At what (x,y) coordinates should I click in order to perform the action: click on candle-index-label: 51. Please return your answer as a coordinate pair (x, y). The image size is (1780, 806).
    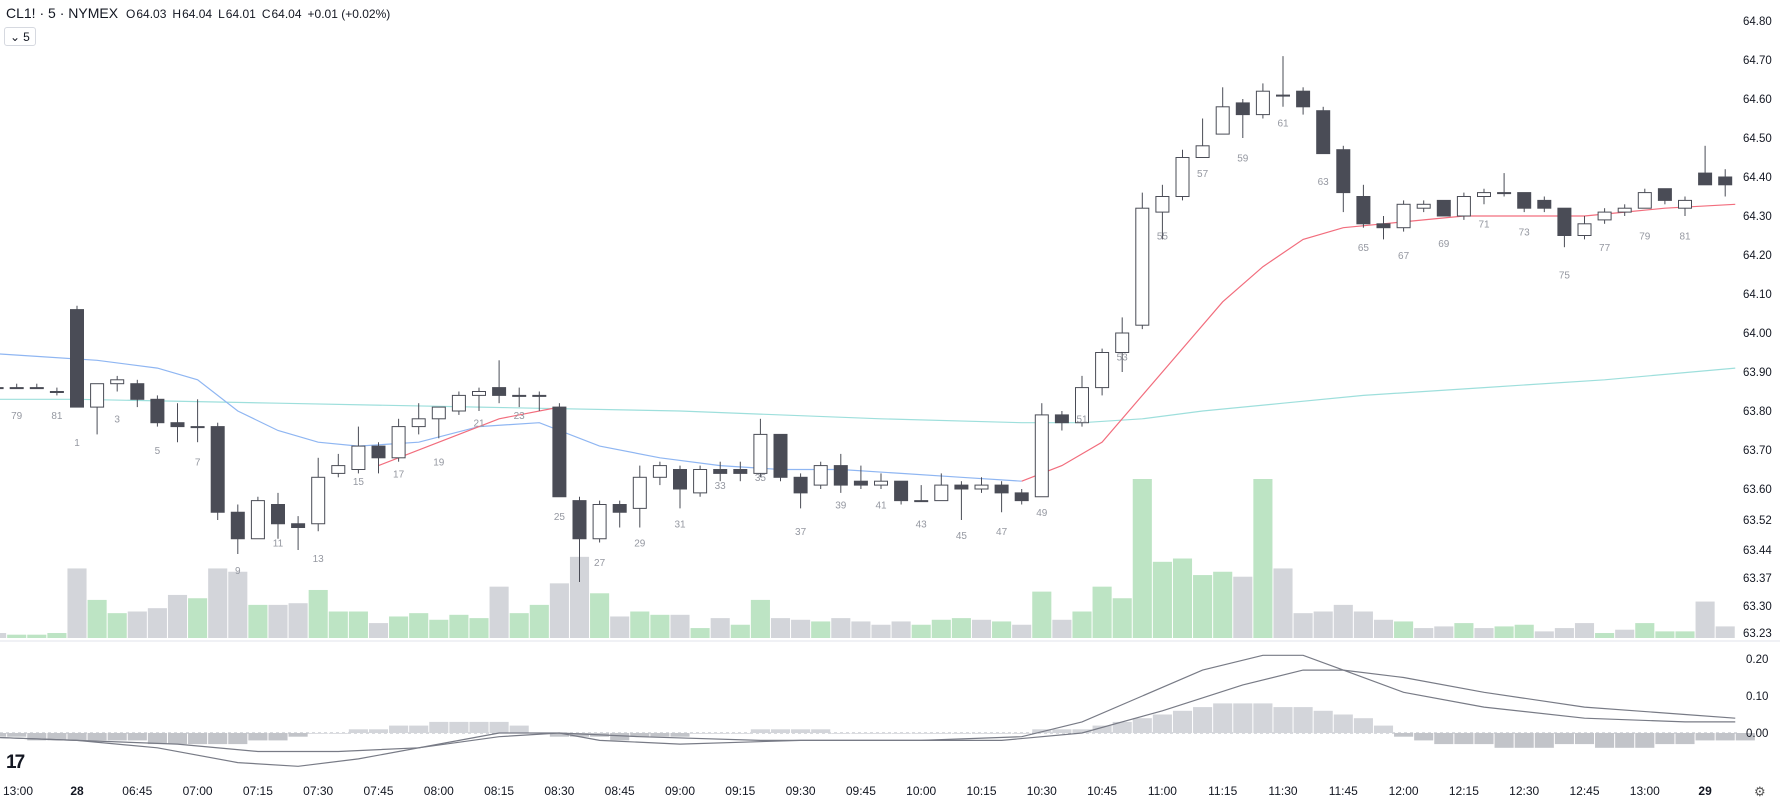
    Looking at the image, I should click on (1082, 420).